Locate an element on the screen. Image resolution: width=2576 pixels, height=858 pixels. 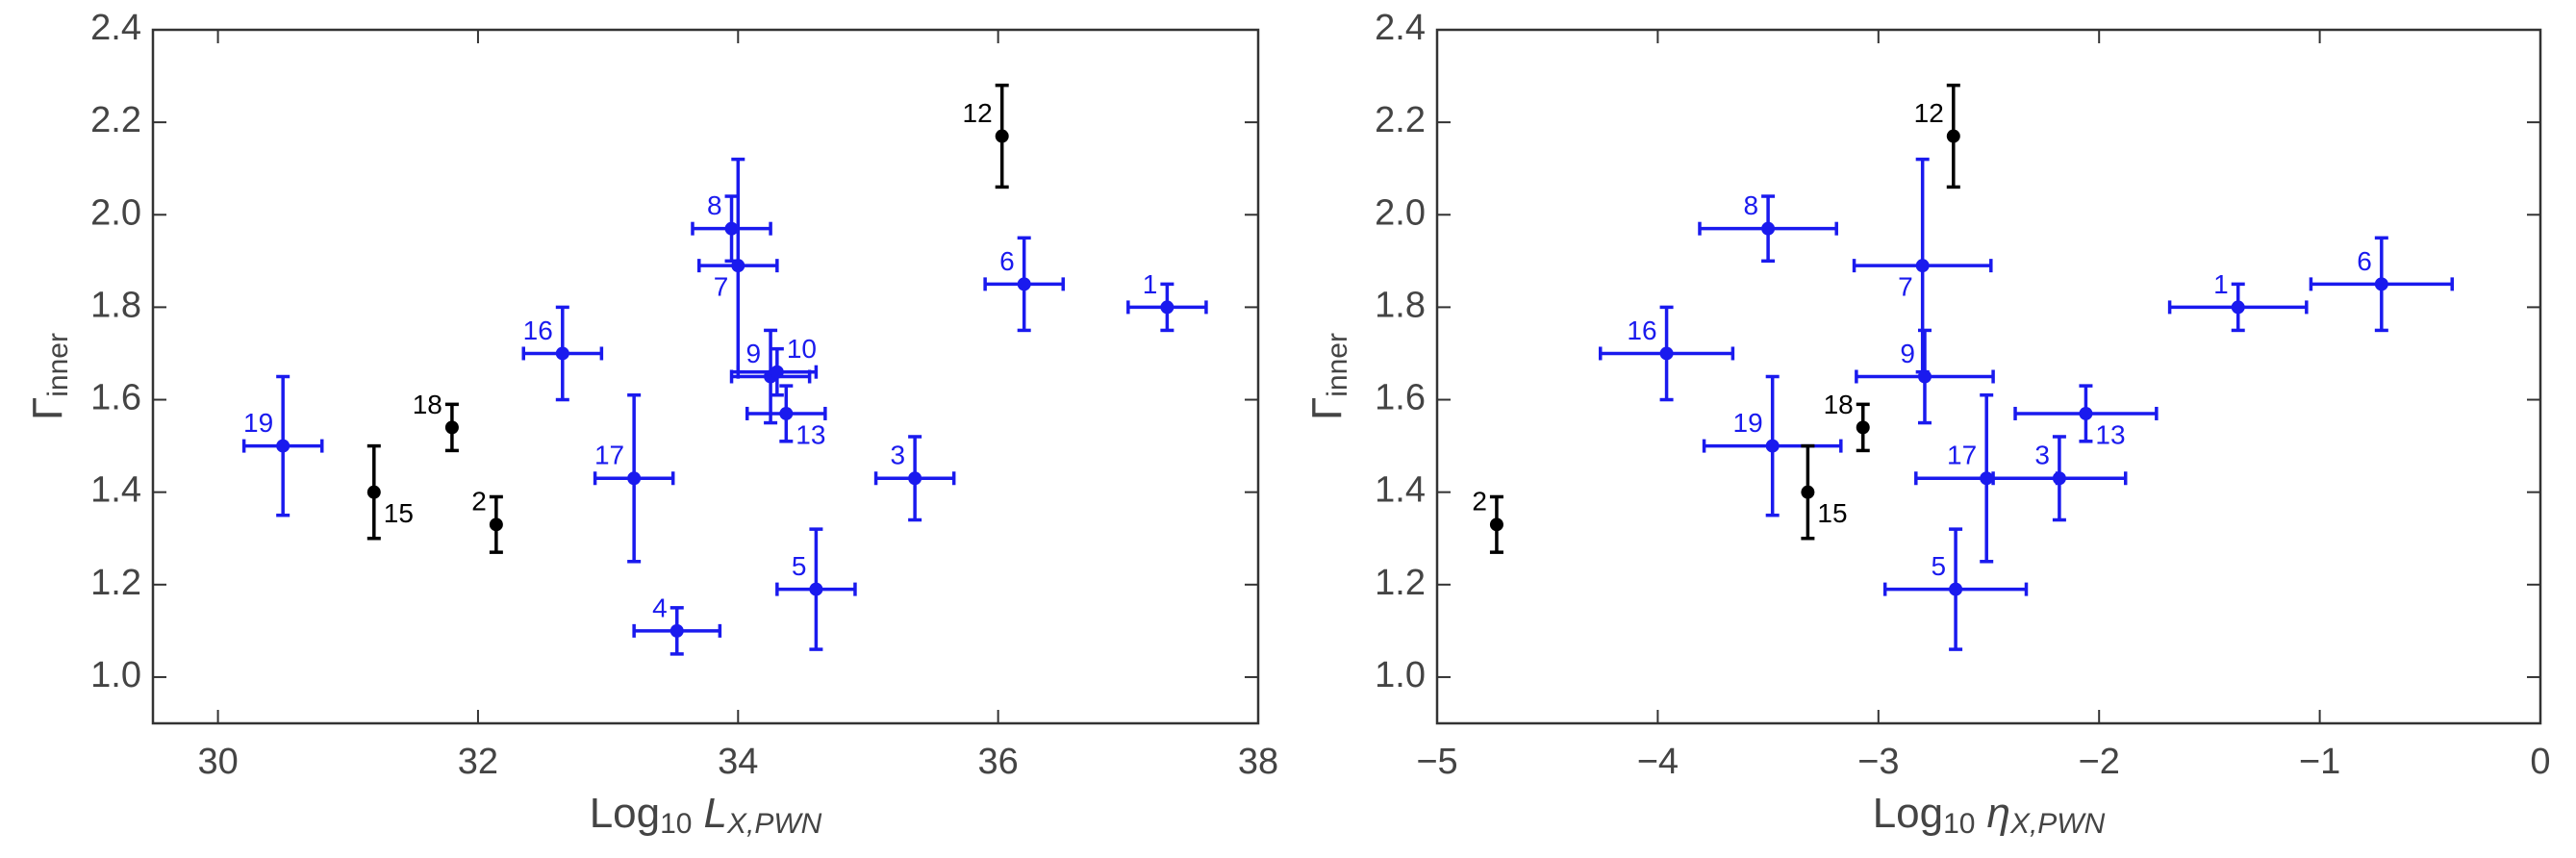
point-label: 19 is located at coordinates (1748, 423).